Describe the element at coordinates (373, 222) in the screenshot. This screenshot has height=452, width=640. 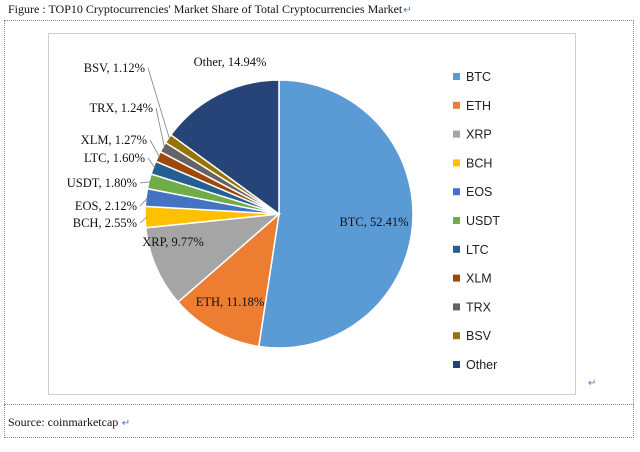
I see `data-label-btc: BTC, 52.41%` at that location.